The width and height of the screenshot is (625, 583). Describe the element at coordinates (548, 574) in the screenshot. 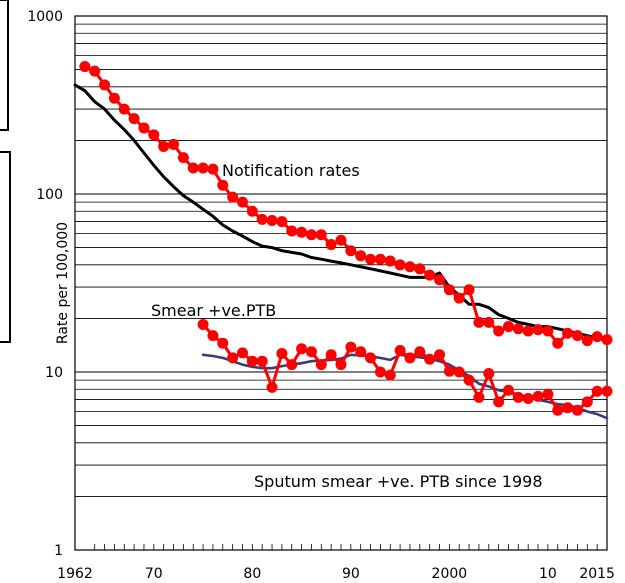

I see `x-tick-label-5: 10` at that location.